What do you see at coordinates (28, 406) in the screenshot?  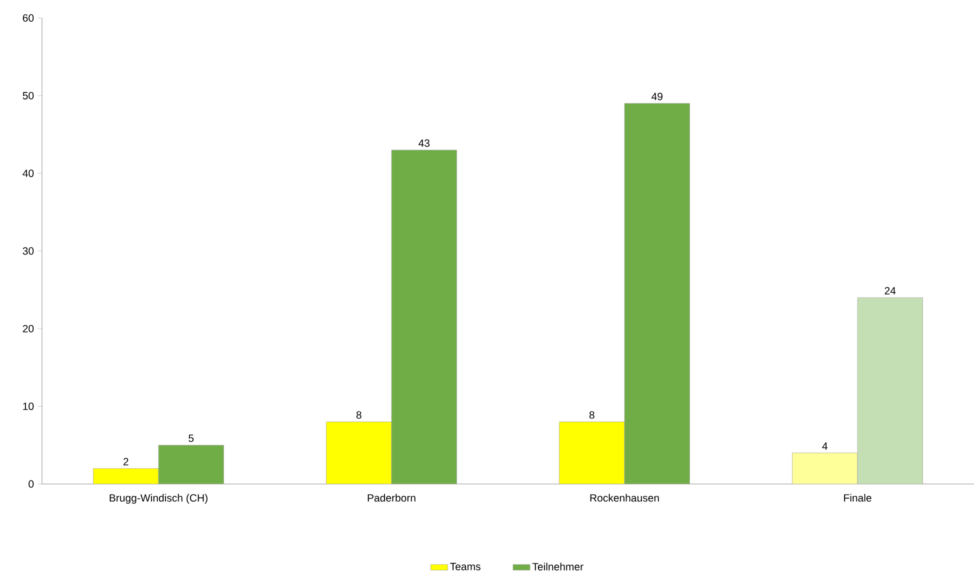 I see `y-tick-label: 10` at bounding box center [28, 406].